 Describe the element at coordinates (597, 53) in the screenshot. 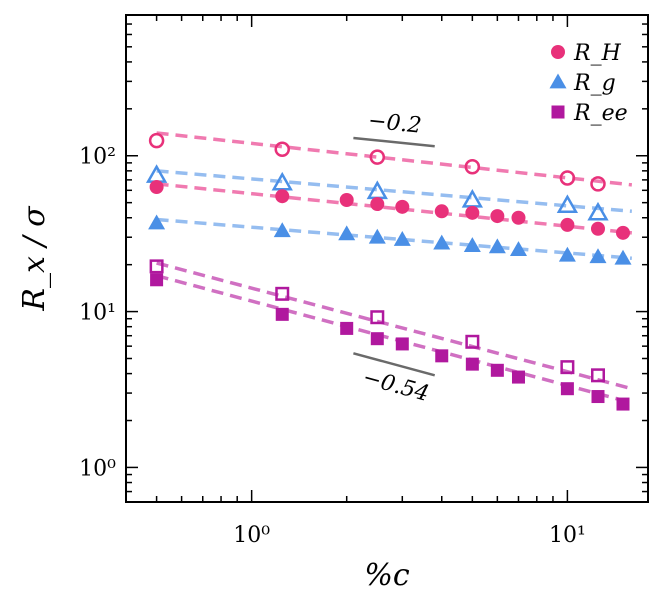

I see `legend-label-rh: R_H` at that location.